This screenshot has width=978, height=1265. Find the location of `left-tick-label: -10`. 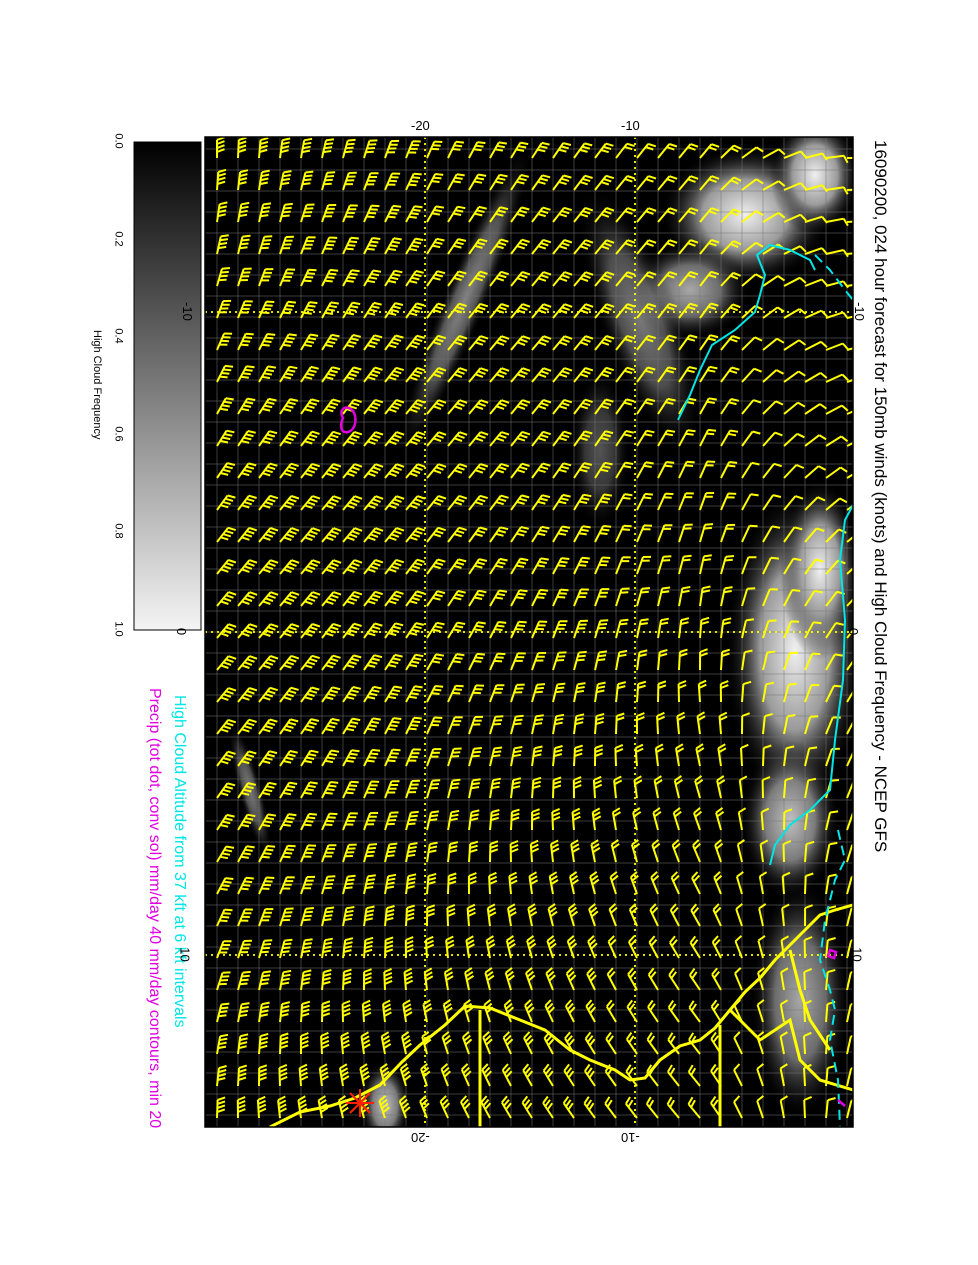

left-tick-label: -10 is located at coordinates (187, 311).